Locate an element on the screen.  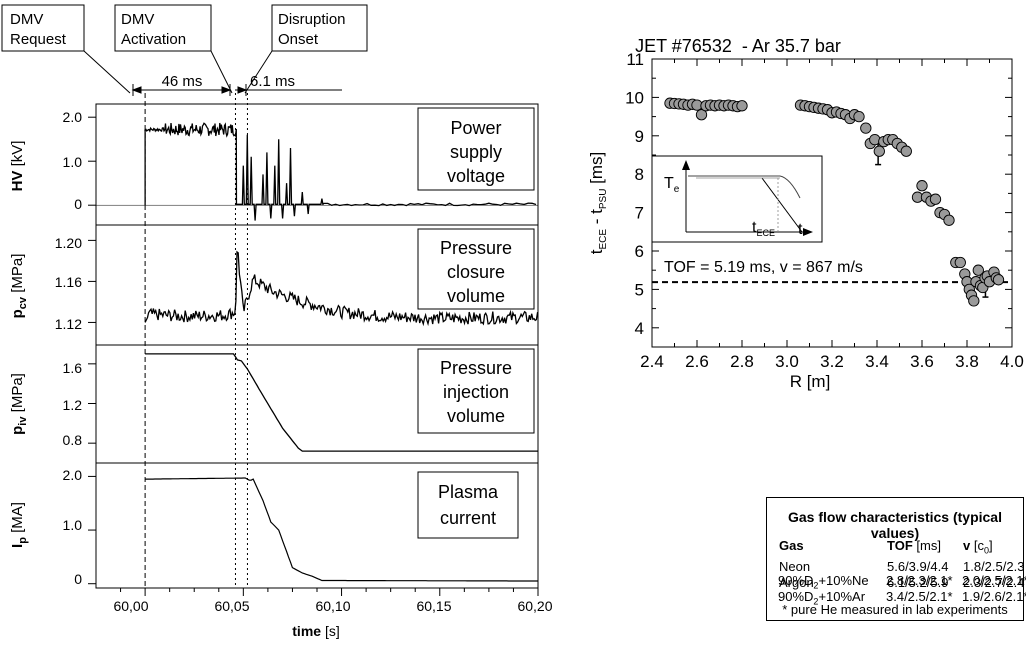
scatter-x-label: R [m] is located at coordinates (810, 381).